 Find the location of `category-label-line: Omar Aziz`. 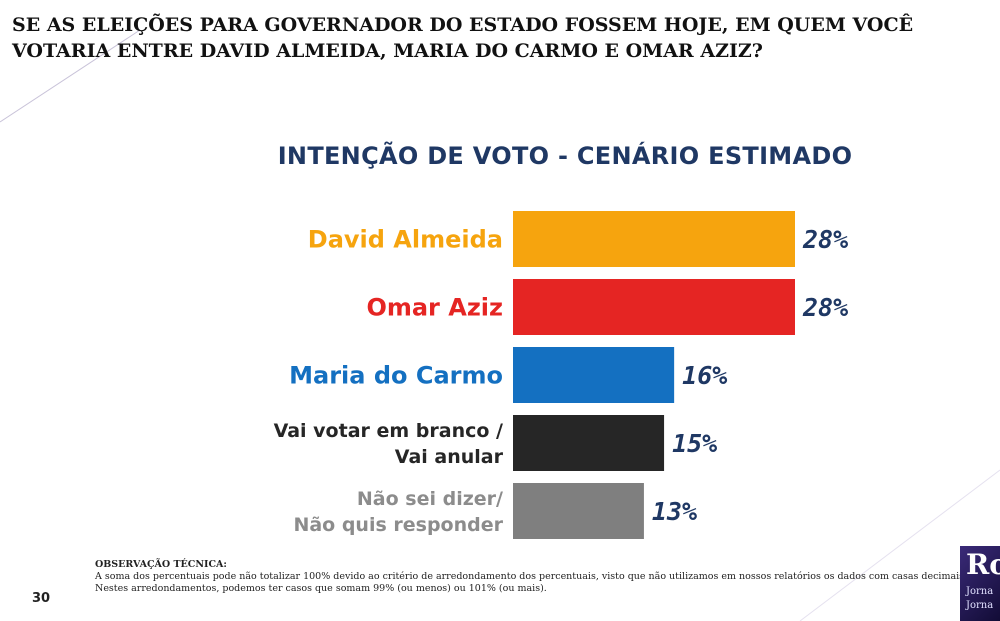

category-label-line: Omar Aziz is located at coordinates (434, 308).